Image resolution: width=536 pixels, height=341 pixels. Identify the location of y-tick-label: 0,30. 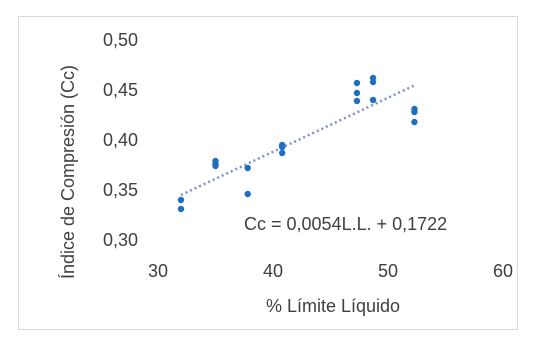
(120, 240).